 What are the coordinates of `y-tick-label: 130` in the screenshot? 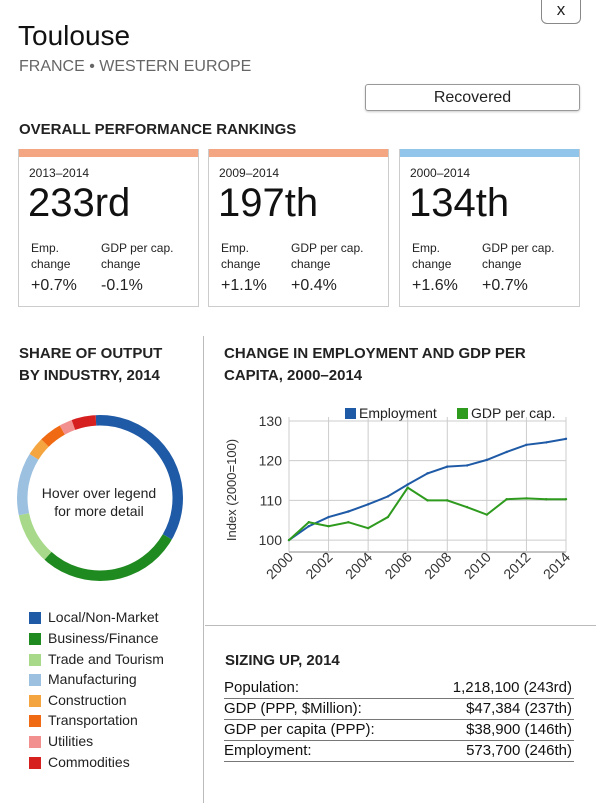 It's located at (271, 421).